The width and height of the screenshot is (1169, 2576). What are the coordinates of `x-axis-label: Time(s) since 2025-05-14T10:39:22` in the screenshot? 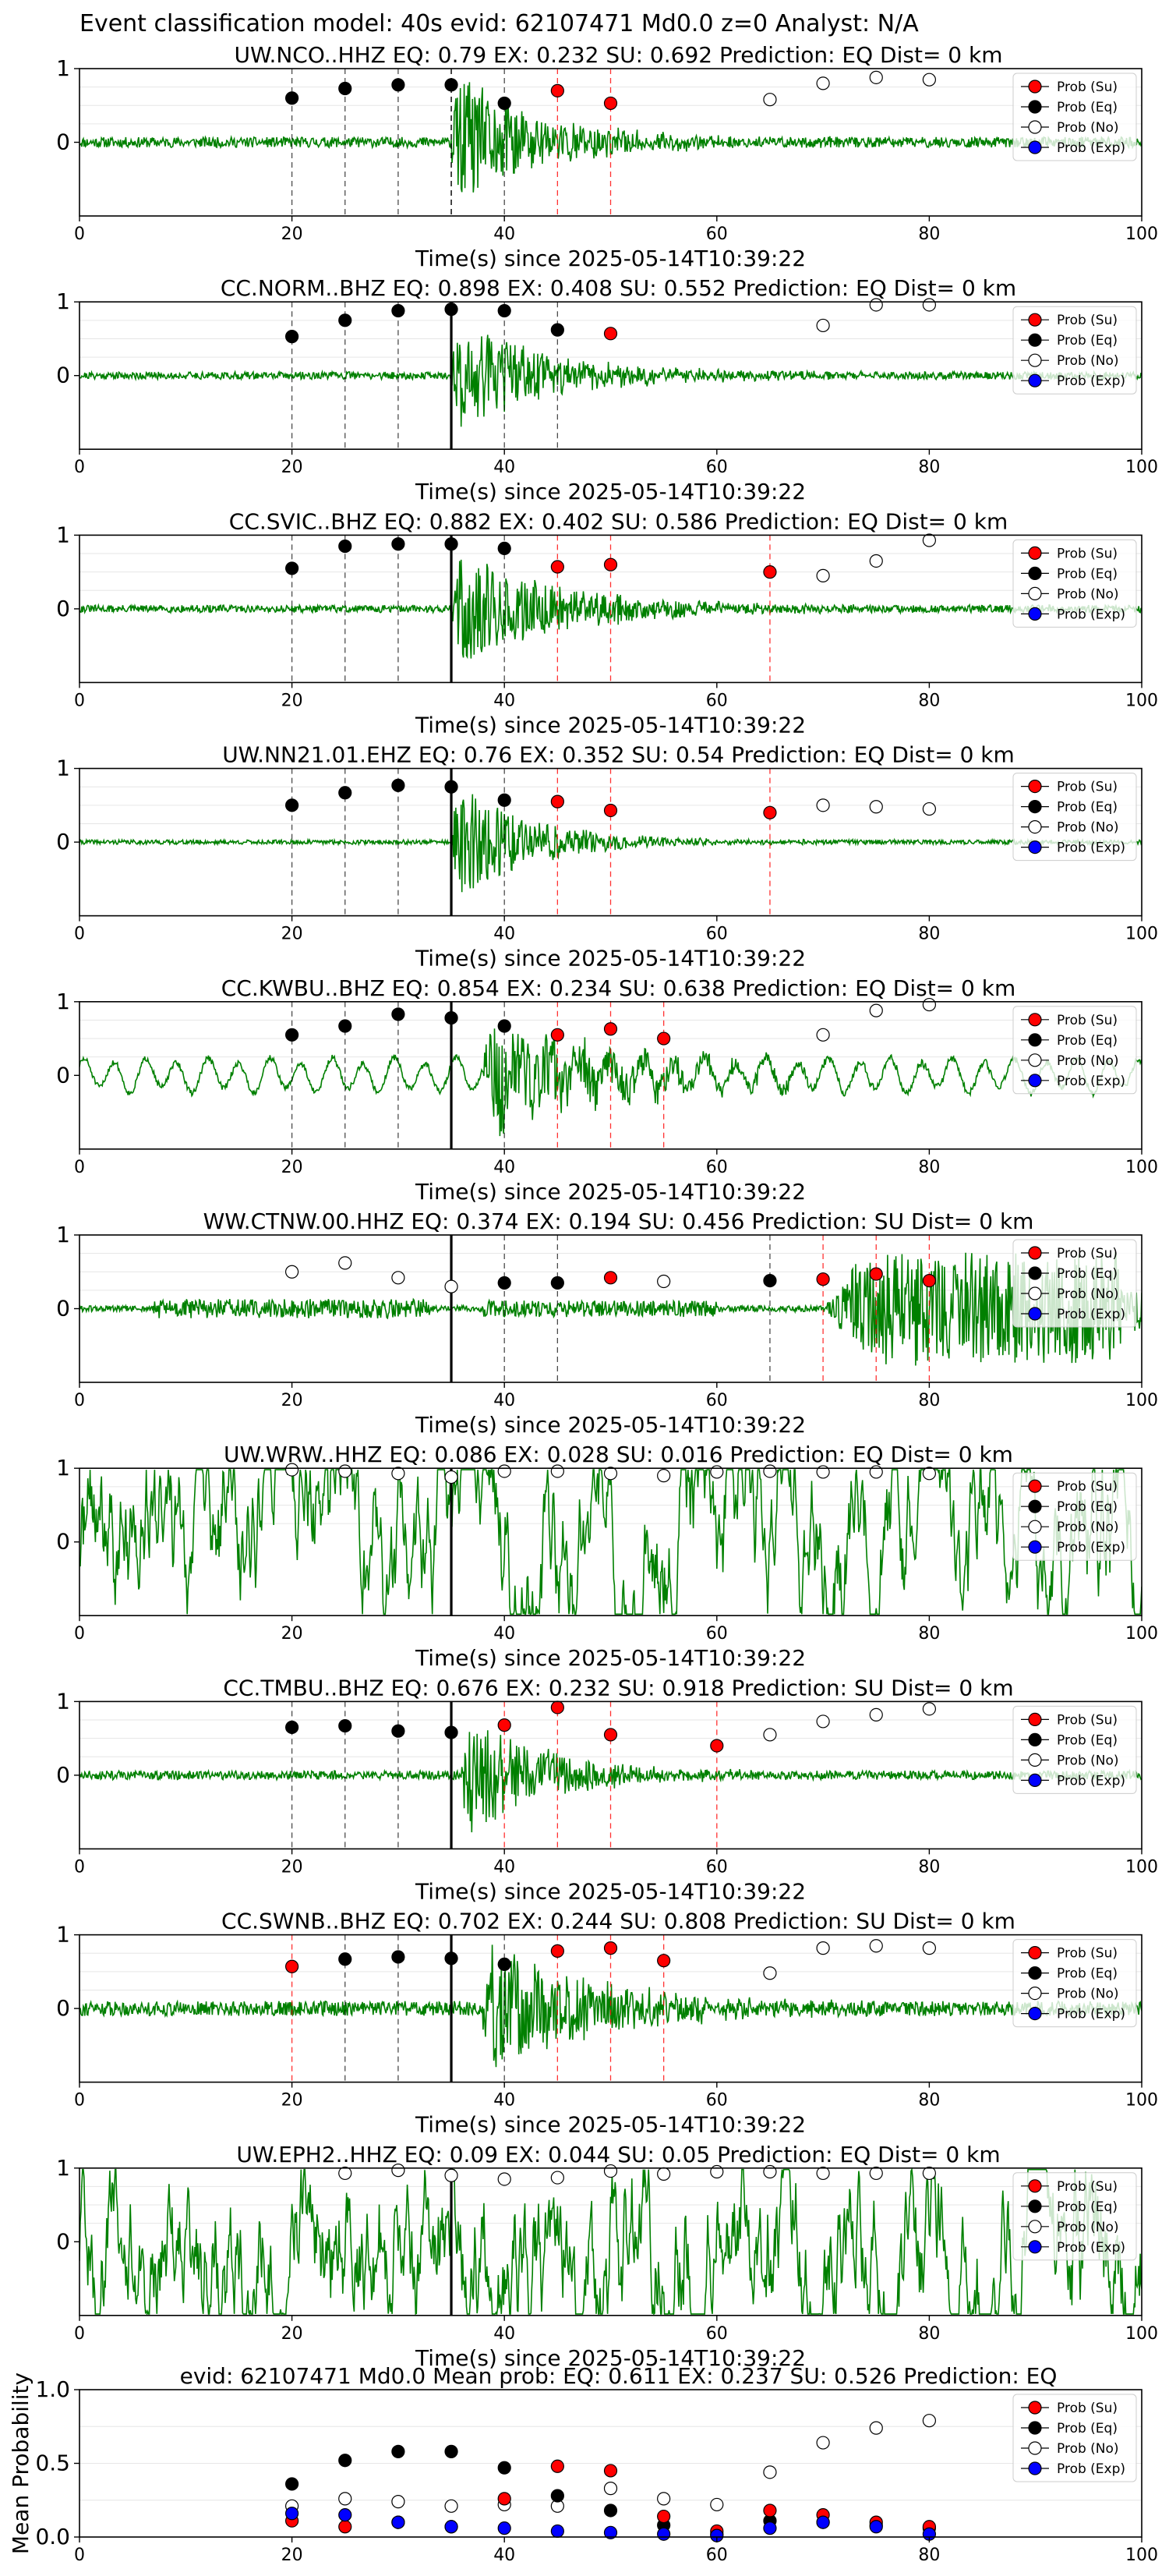 It's located at (610, 2358).